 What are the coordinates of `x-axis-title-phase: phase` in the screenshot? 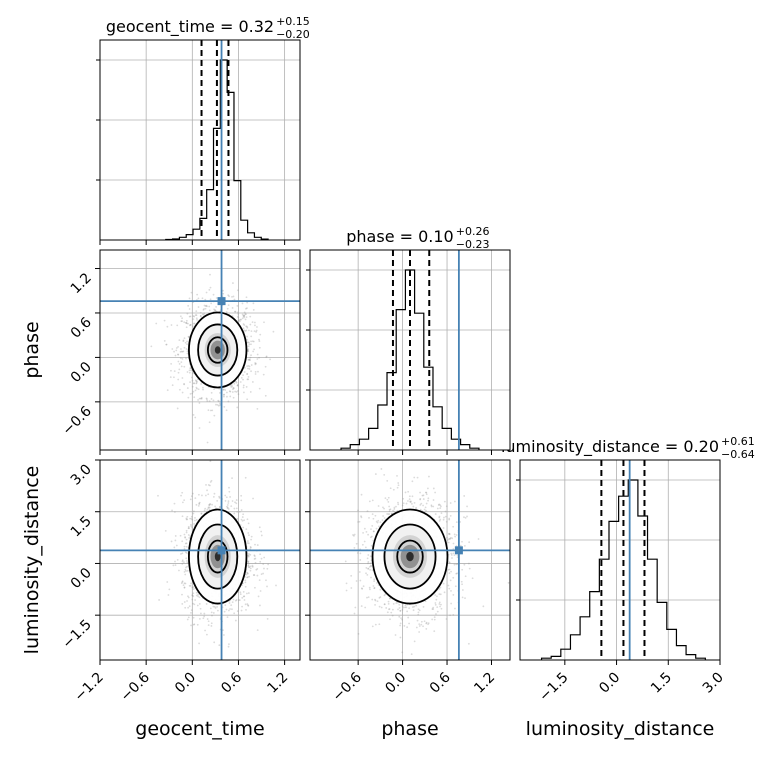 It's located at (409, 729).